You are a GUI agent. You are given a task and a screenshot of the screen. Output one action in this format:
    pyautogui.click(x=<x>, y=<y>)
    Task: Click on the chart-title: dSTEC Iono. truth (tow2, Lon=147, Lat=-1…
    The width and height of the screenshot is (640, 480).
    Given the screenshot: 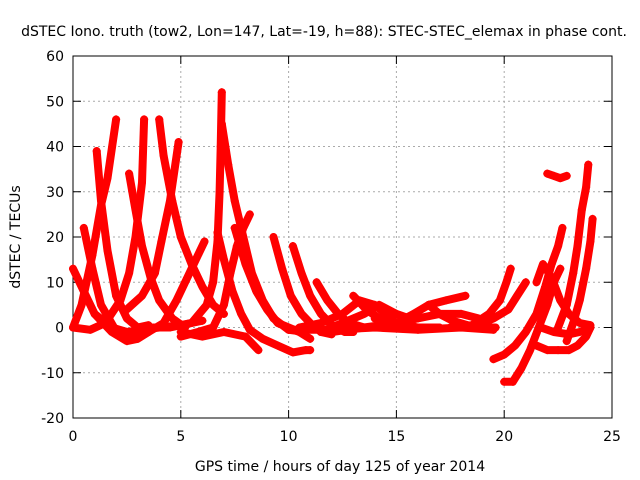 What is the action you would take?
    pyautogui.click(x=324, y=32)
    